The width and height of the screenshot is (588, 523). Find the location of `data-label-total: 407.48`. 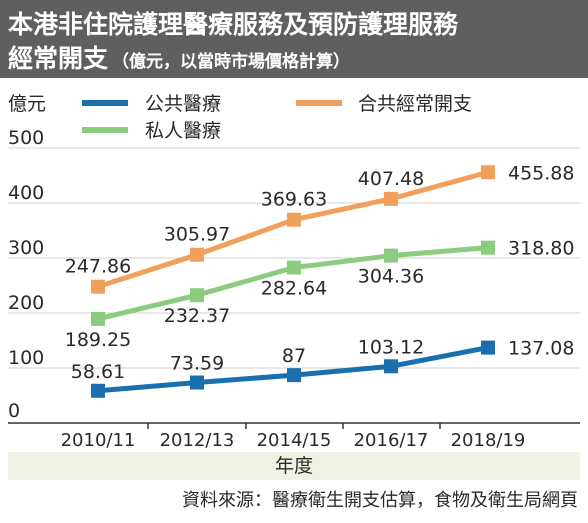

data-label-total: 407.48 is located at coordinates (391, 179).